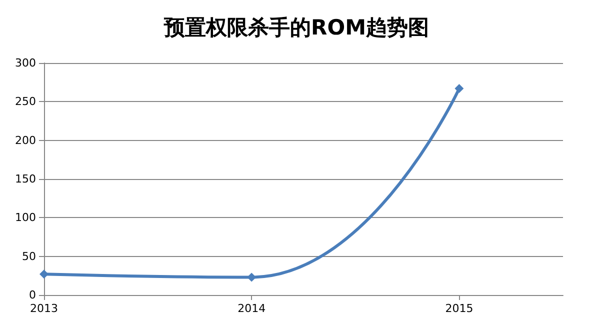 This screenshot has width=593, height=333. I want to click on y-tick-label: 0, so click(32, 295).